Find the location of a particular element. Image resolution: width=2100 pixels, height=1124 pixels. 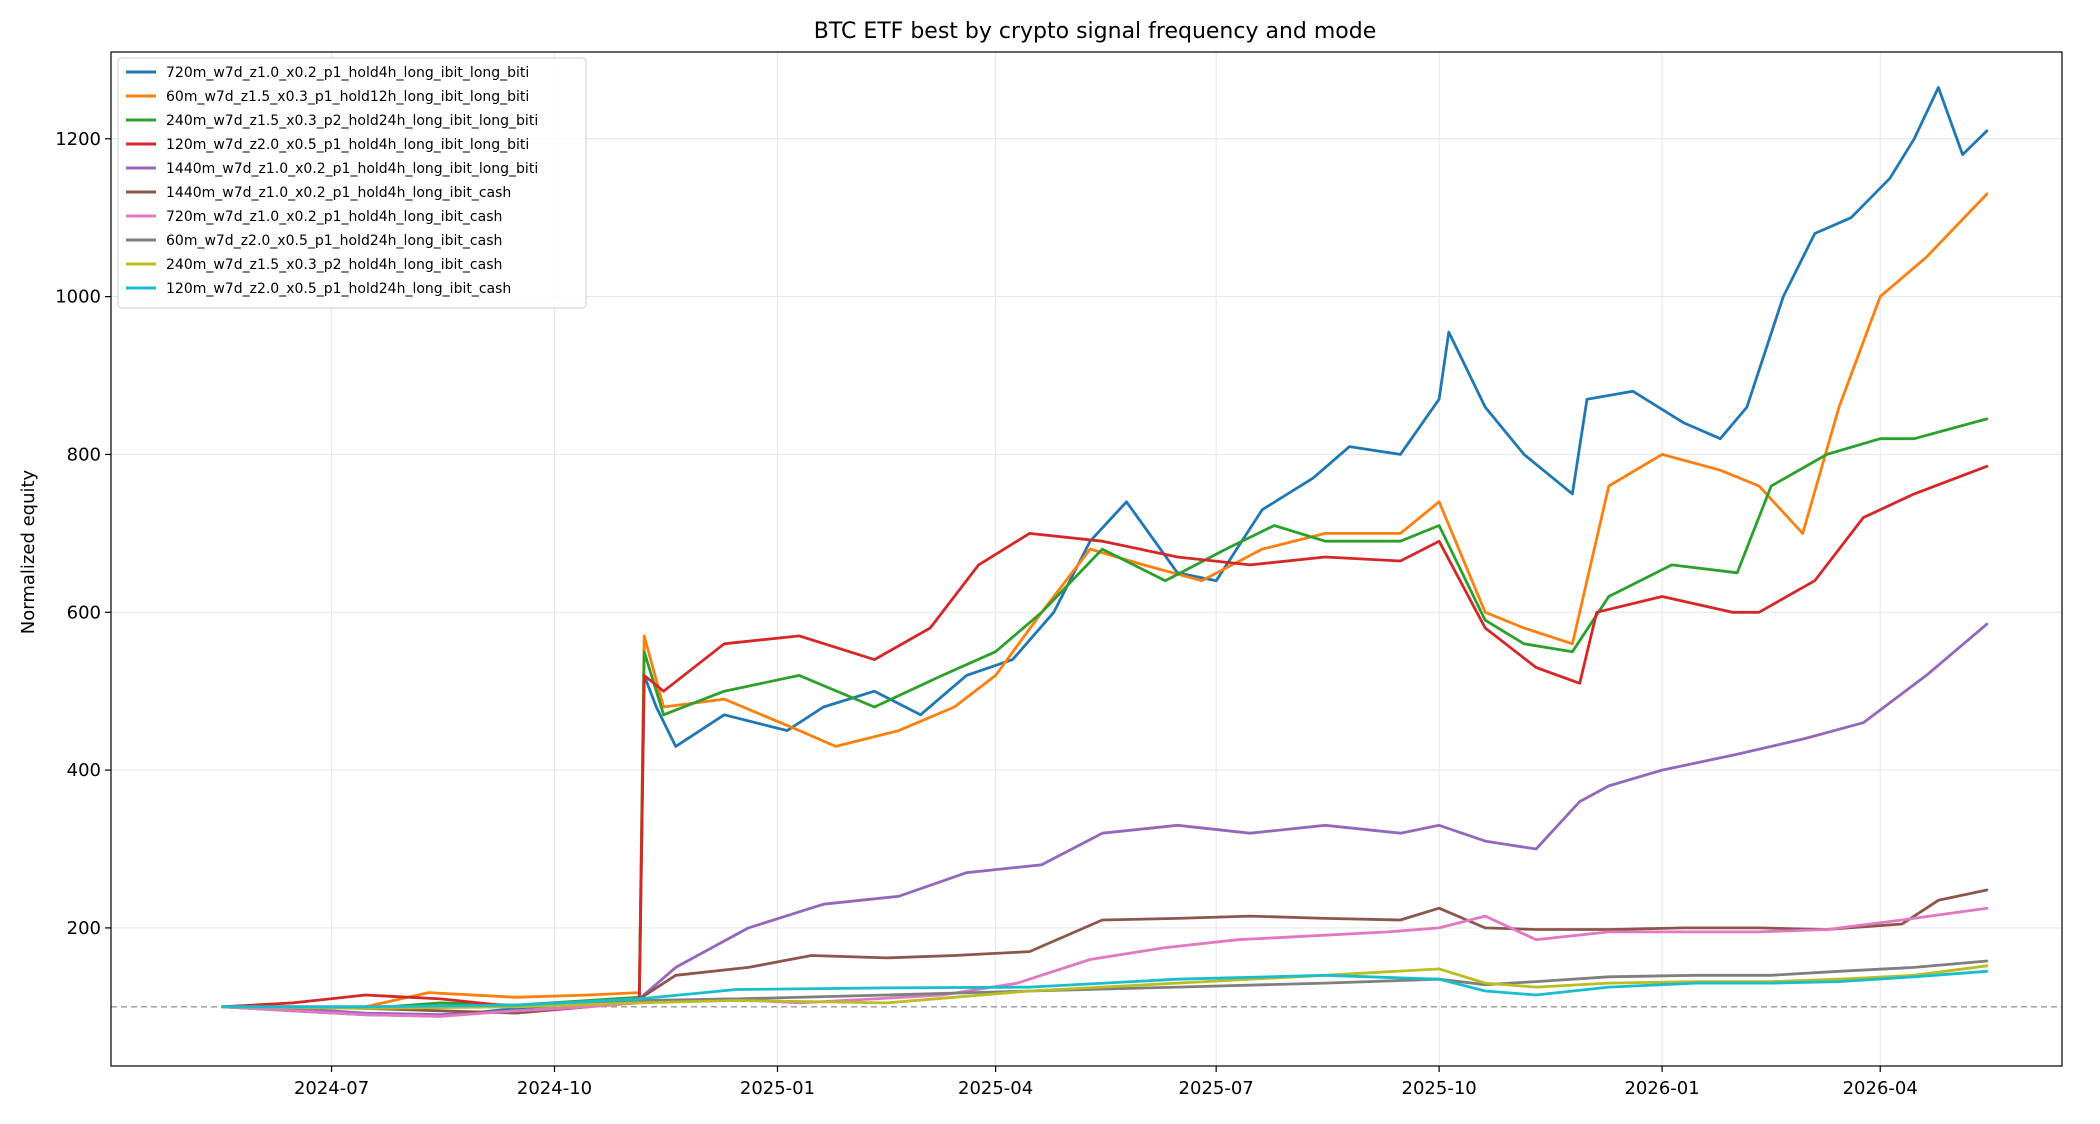

y-tick-label: 600 is located at coordinates (84, 612).